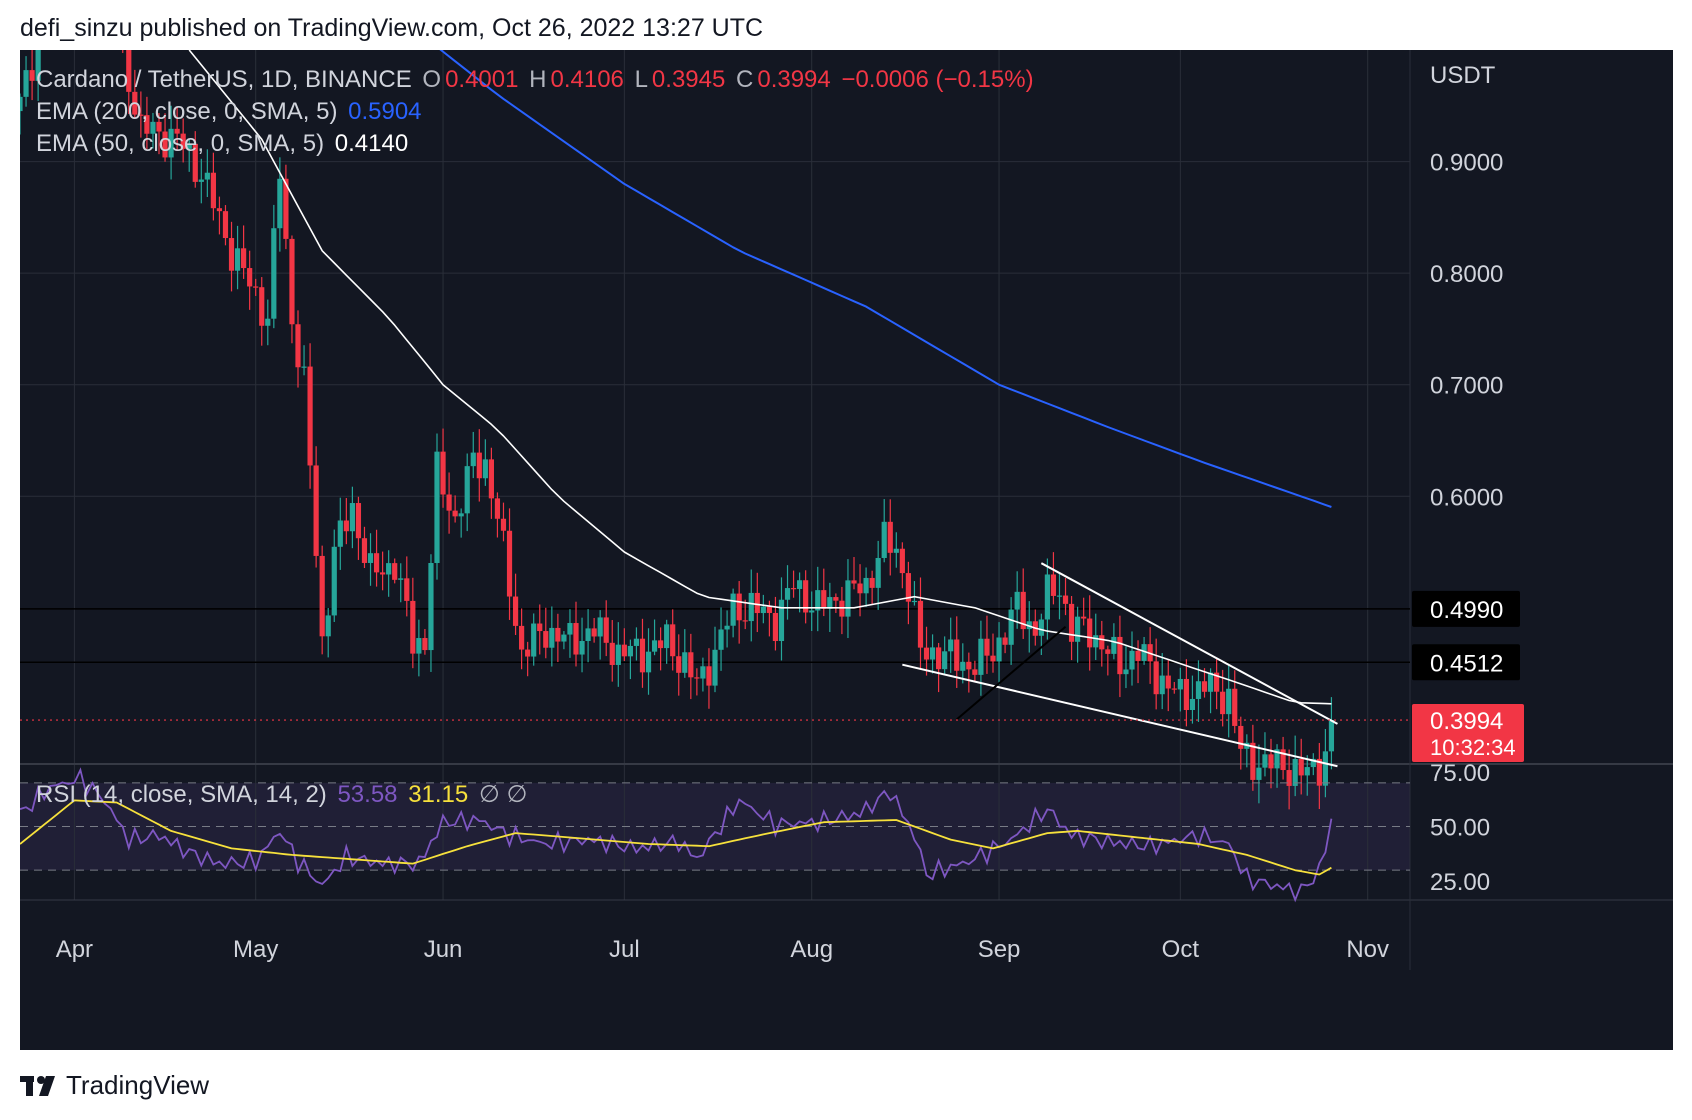 This screenshot has width=1692, height=1120. What do you see at coordinates (745, 79) in the screenshot?
I see `close-label: C` at bounding box center [745, 79].